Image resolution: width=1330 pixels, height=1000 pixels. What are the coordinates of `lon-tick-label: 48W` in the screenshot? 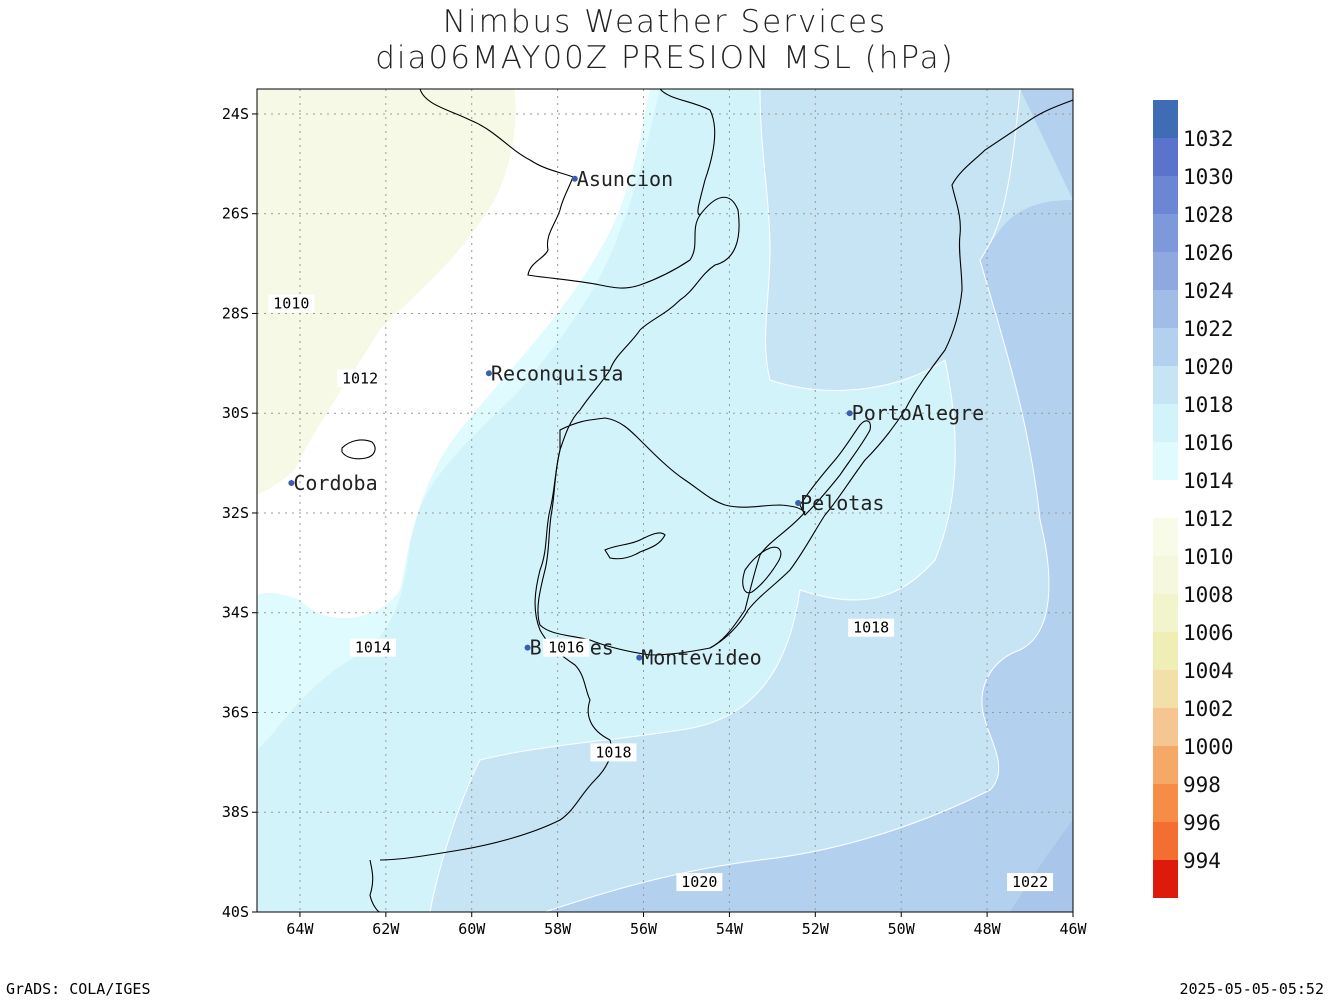 It's located at (988, 929).